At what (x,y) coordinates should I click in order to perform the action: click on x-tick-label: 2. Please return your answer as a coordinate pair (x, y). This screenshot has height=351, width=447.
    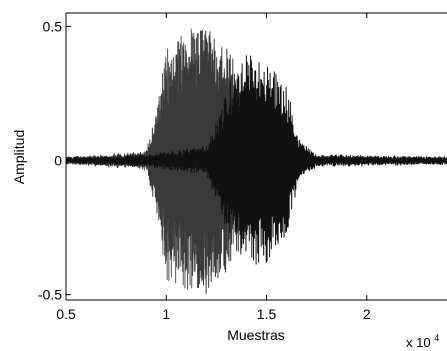
    Looking at the image, I should click on (367, 314).